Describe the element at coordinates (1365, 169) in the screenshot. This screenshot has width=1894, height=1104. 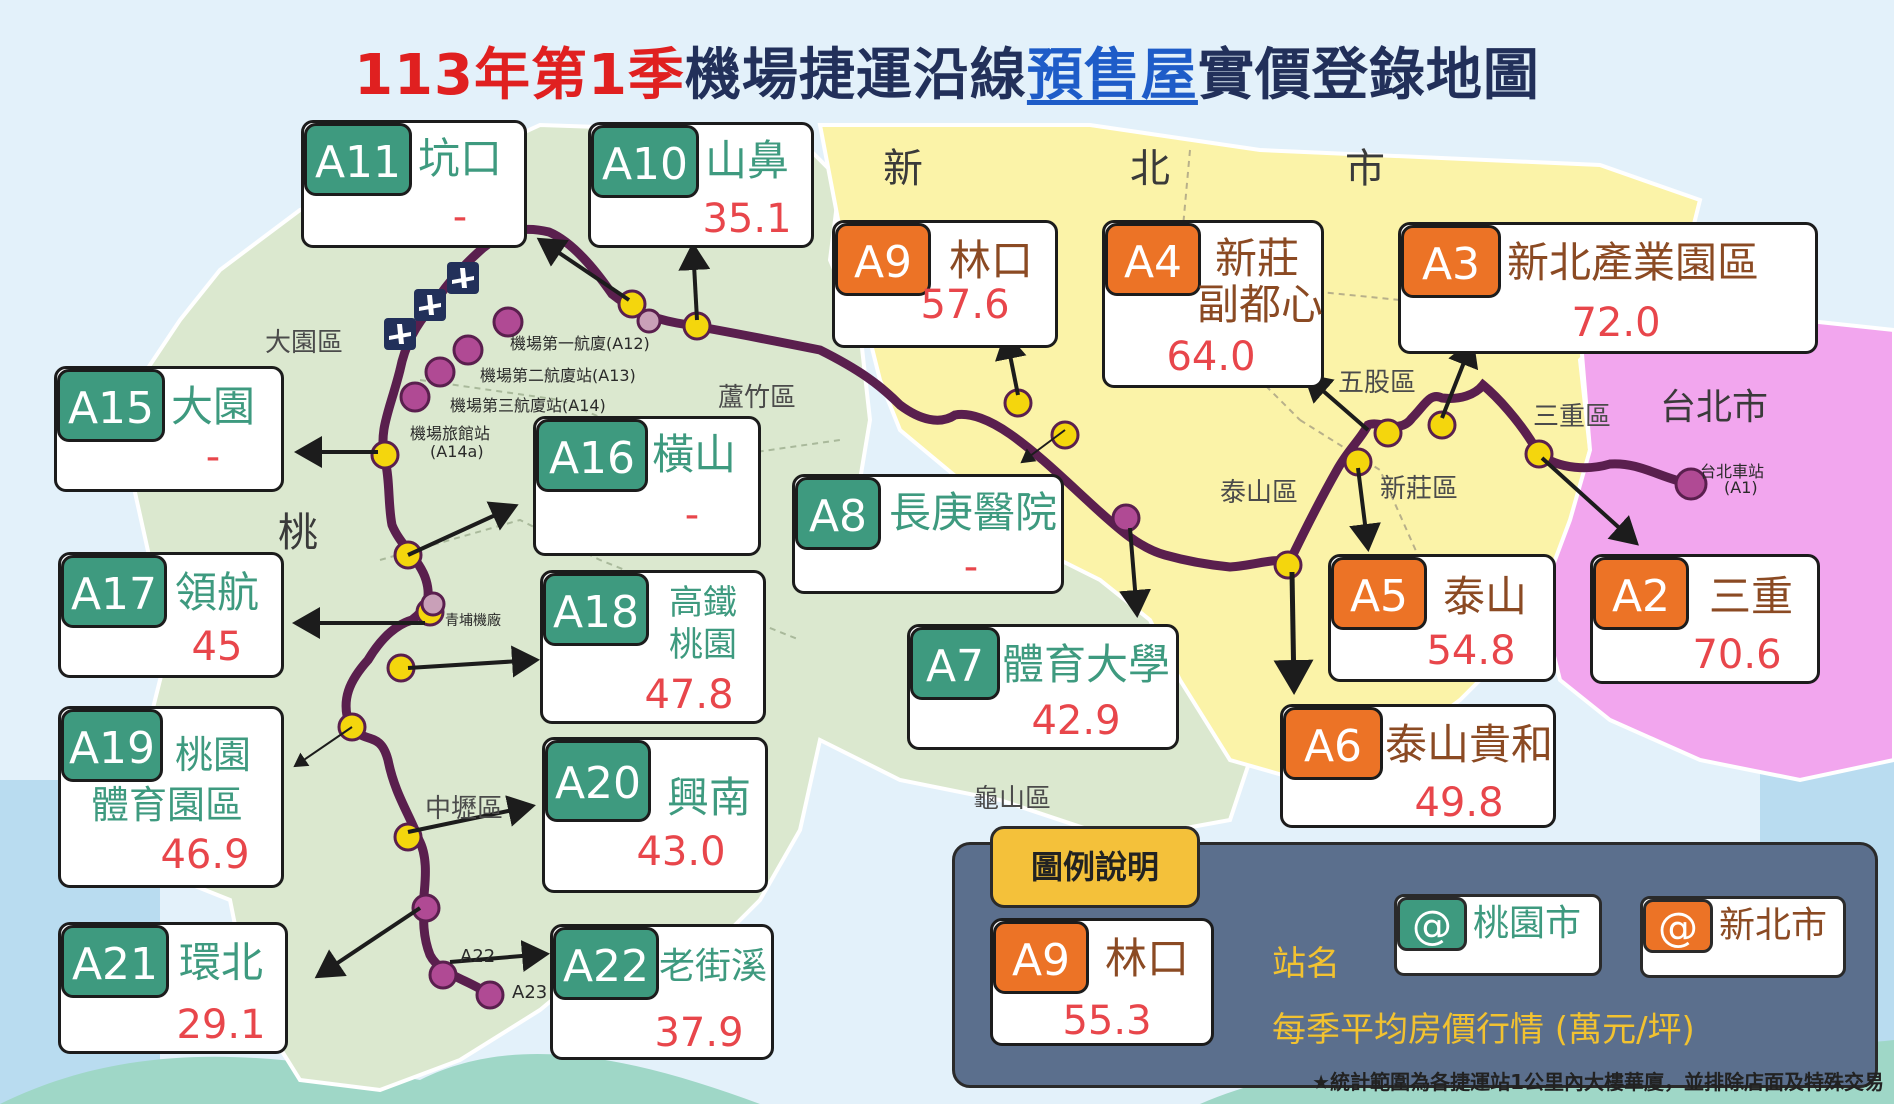
I see `district-shi: 市` at that location.